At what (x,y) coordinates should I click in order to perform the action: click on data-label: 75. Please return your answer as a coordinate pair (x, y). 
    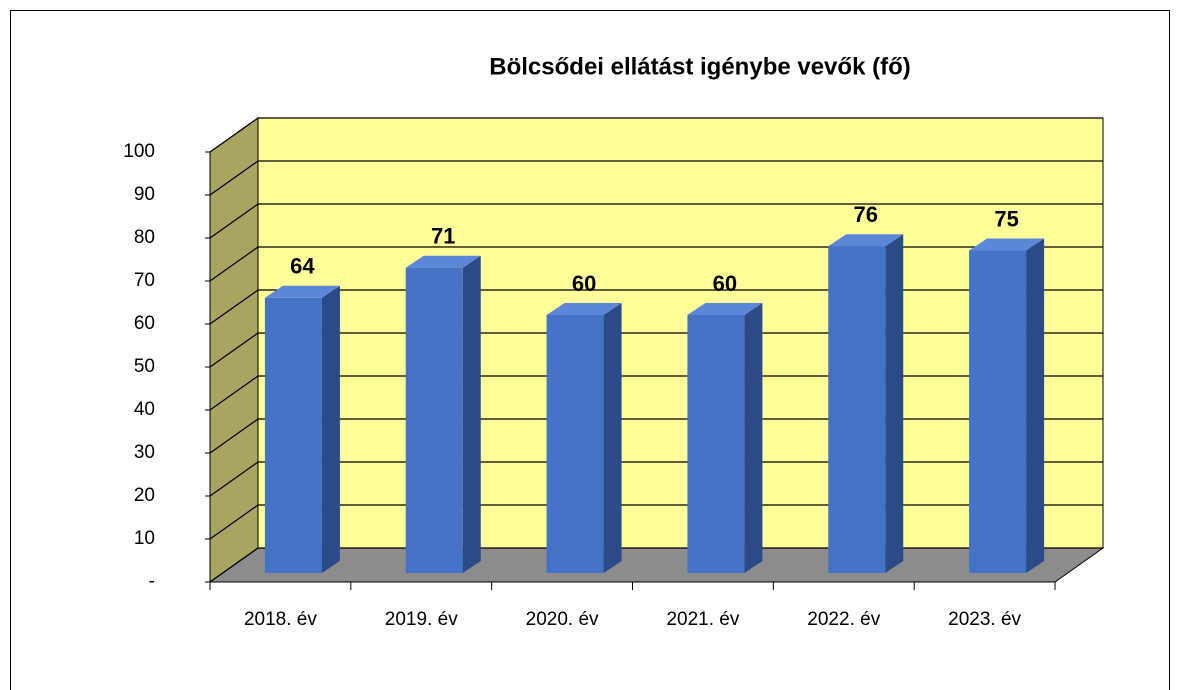
    Looking at the image, I should click on (1006, 218).